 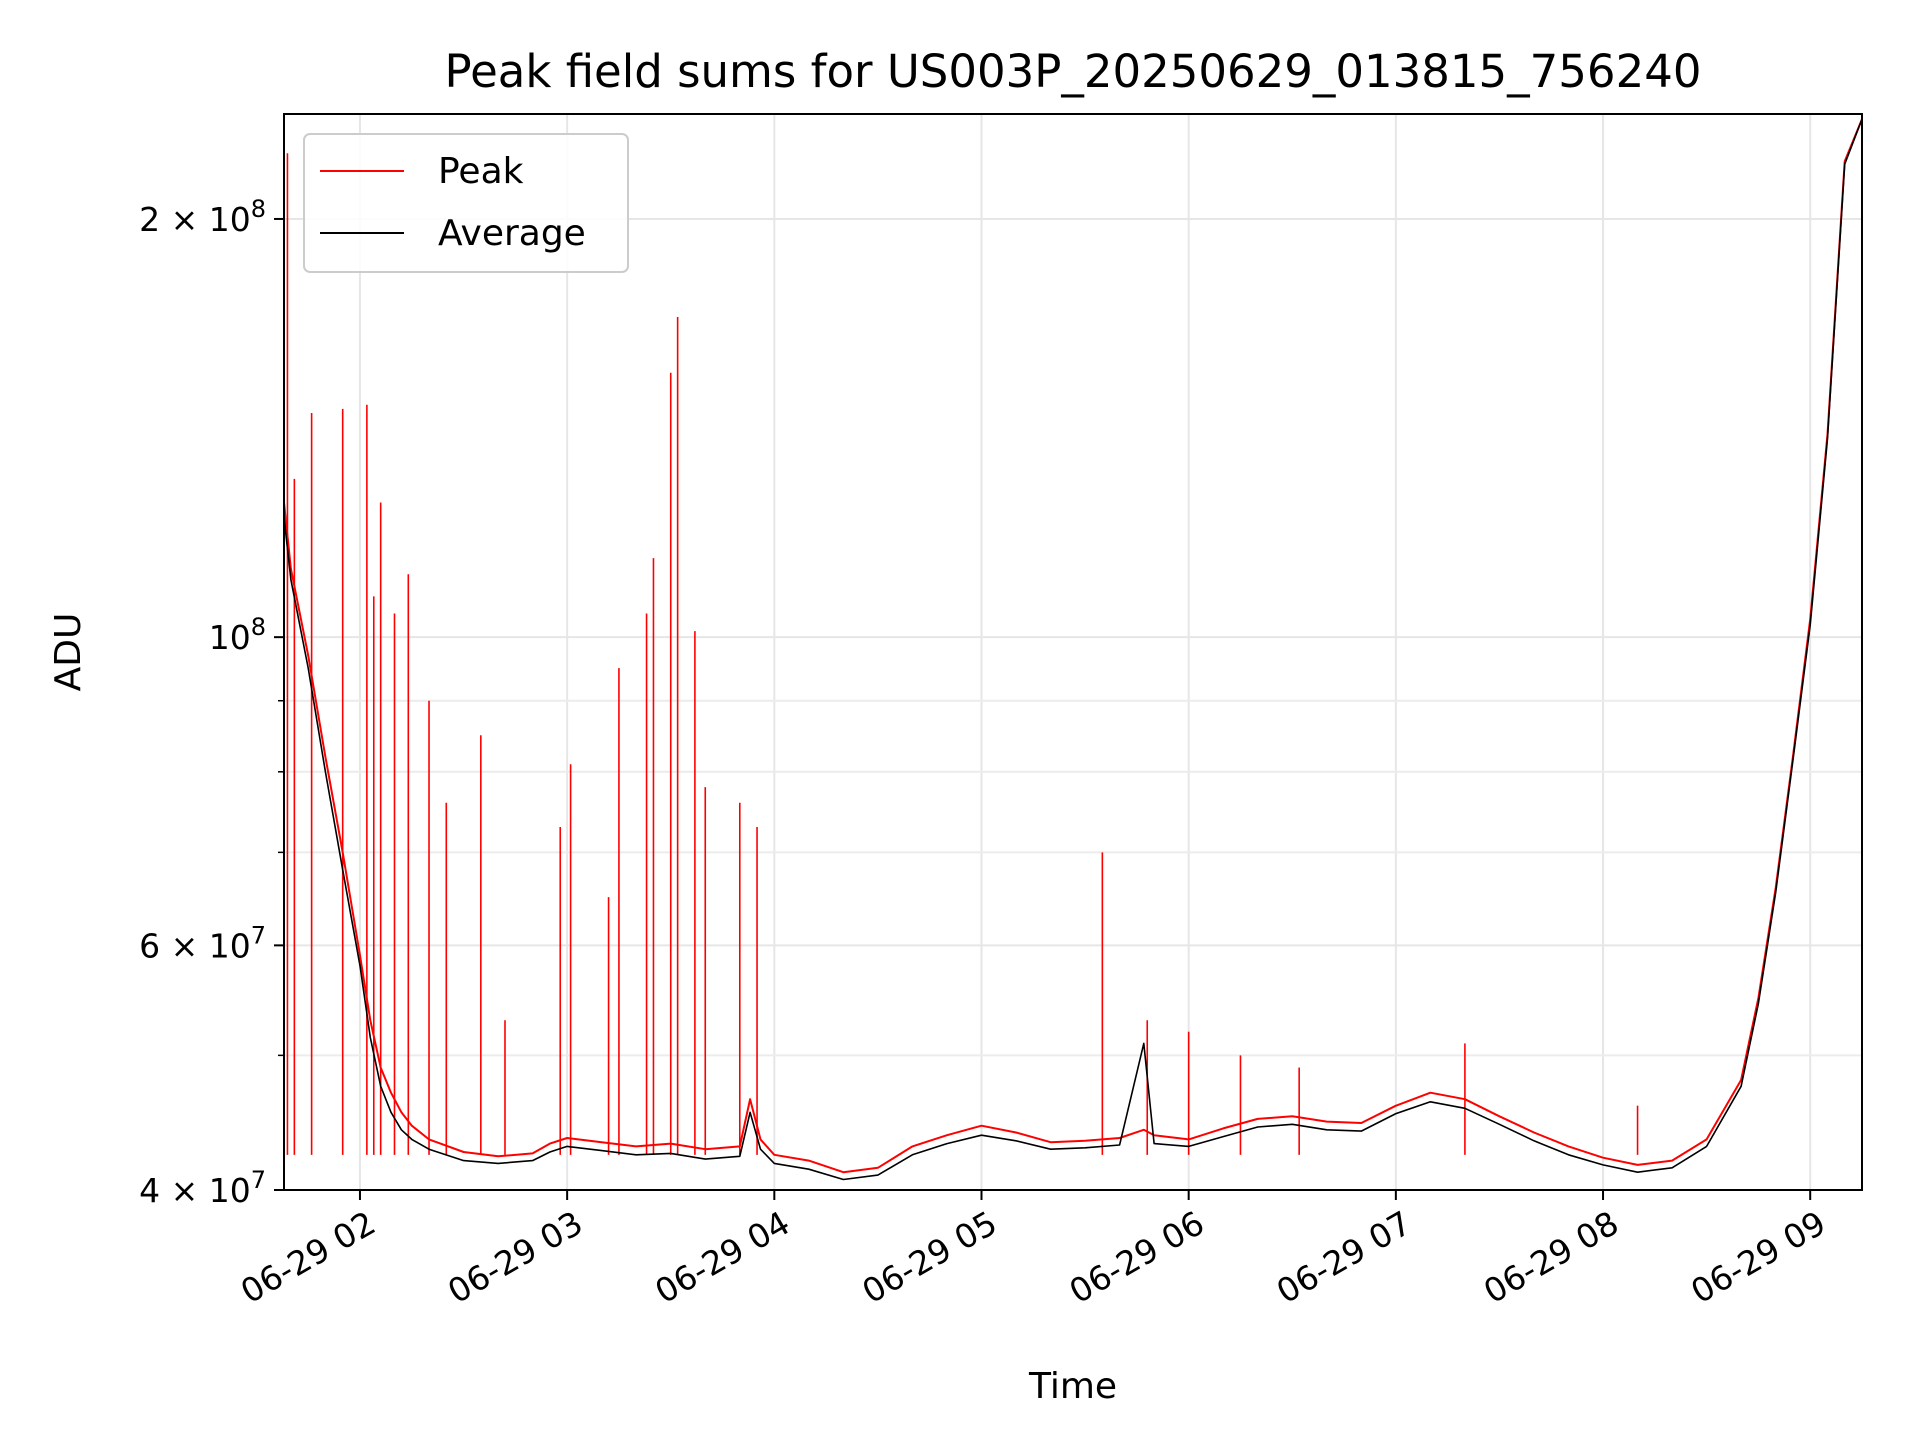 What do you see at coordinates (1072, 1386) in the screenshot?
I see `x-axis-label: Time` at bounding box center [1072, 1386].